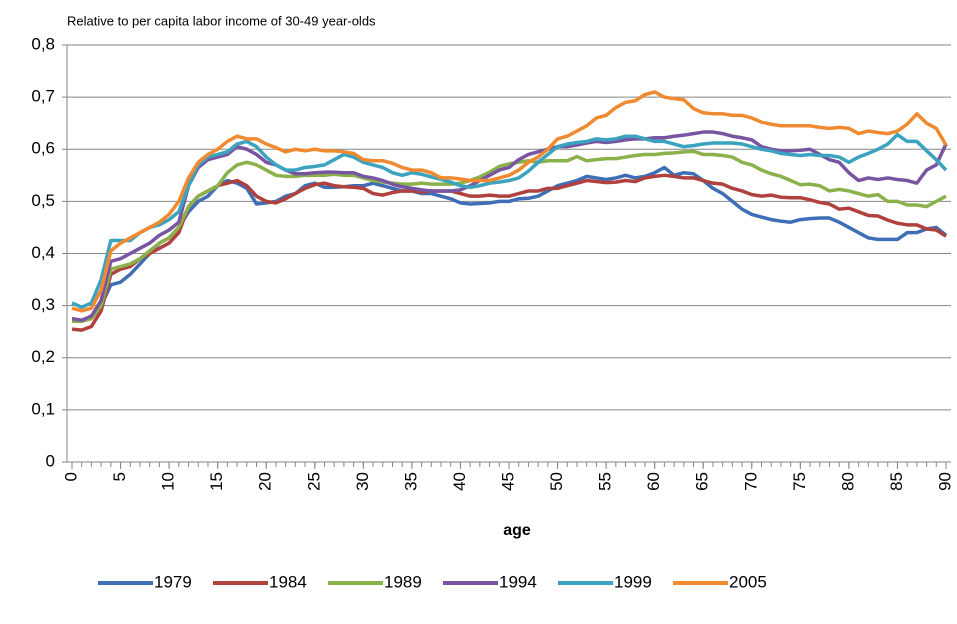 Image resolution: width=957 pixels, height=624 pixels. I want to click on x-tick-label: 25, so click(313, 481).